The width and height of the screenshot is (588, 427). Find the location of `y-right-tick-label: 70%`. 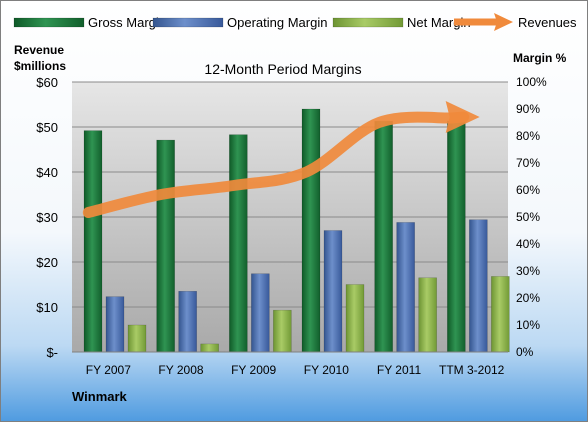

y-right-tick-label: 70% is located at coordinates (528, 163).